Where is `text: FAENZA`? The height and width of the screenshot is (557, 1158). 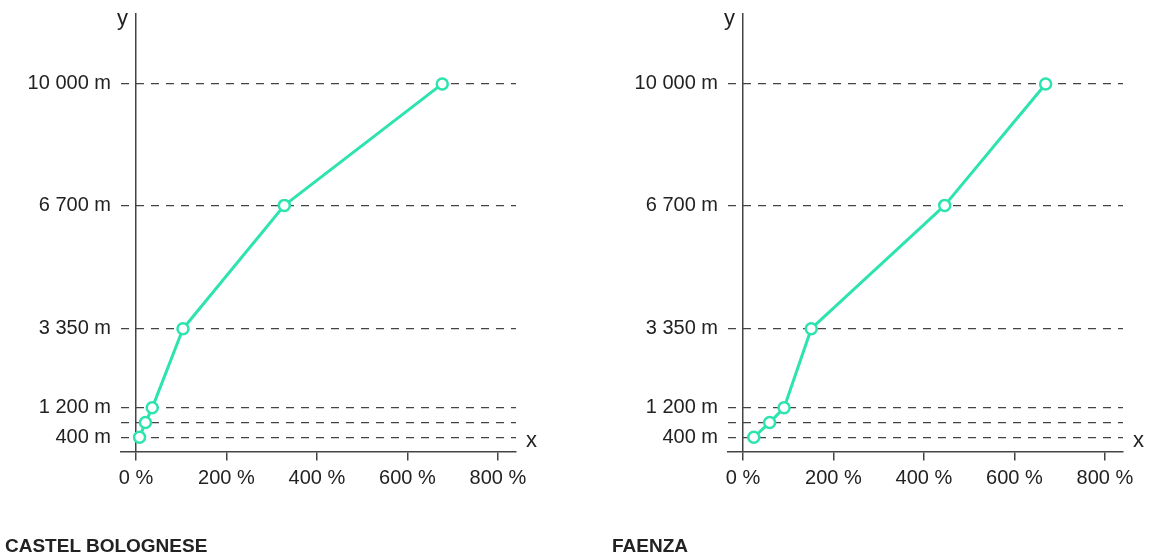 text: FAENZA is located at coordinates (650, 545).